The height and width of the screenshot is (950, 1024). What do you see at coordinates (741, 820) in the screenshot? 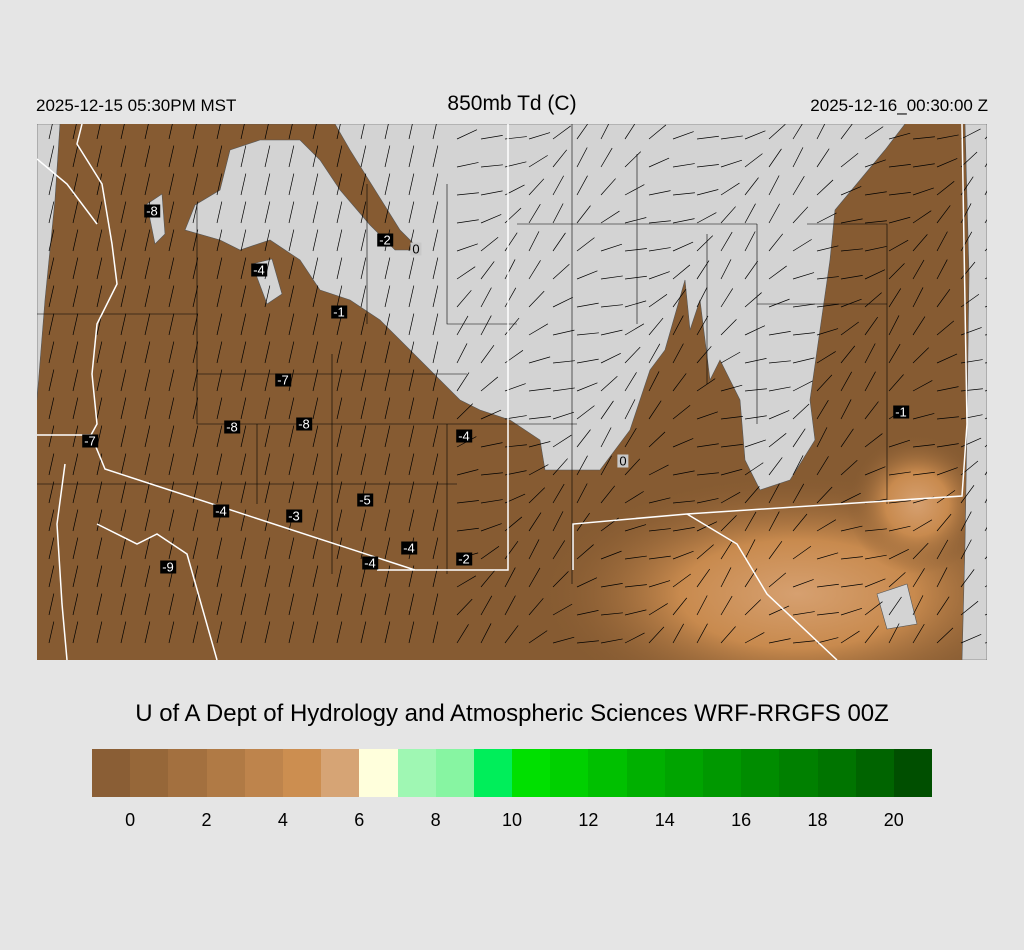
I see `colorbar-tick-label: 16` at bounding box center [741, 820].